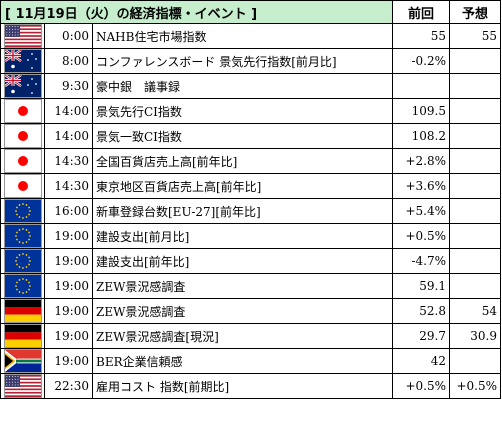  I want to click on forecast-value: 55, so click(475, 36).